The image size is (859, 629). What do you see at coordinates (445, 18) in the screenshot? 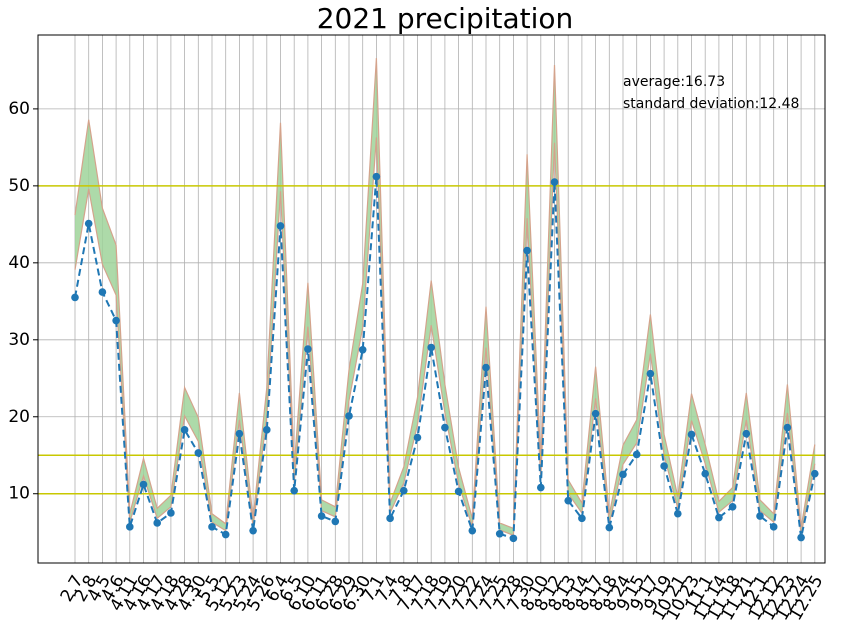
I see `chart-title: 2021 precipitation` at bounding box center [445, 18].